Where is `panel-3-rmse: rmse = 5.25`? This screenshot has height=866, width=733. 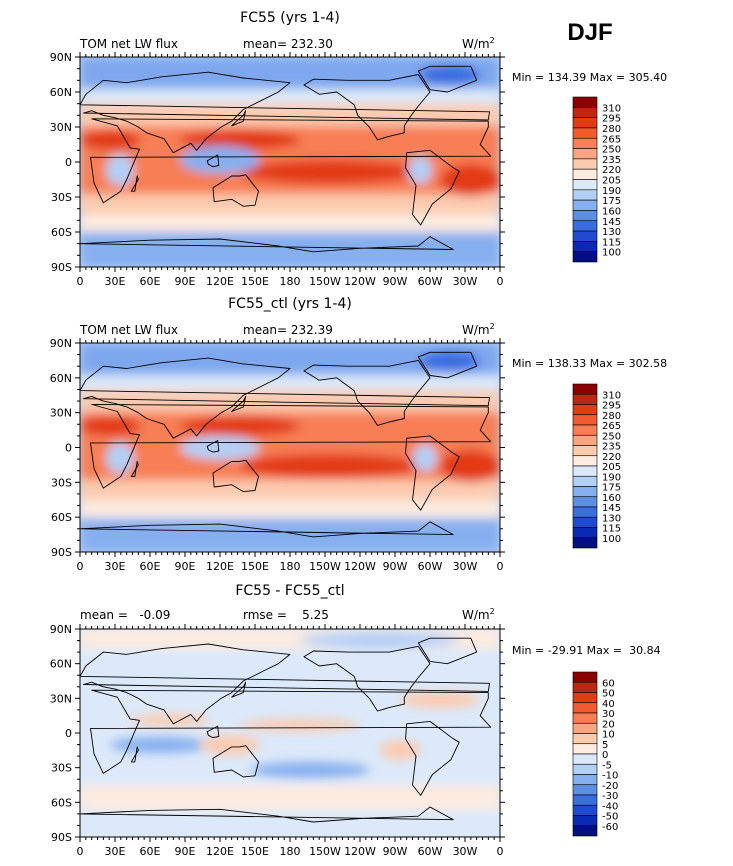
panel-3-rmse: rmse = 5.25 is located at coordinates (286, 615).